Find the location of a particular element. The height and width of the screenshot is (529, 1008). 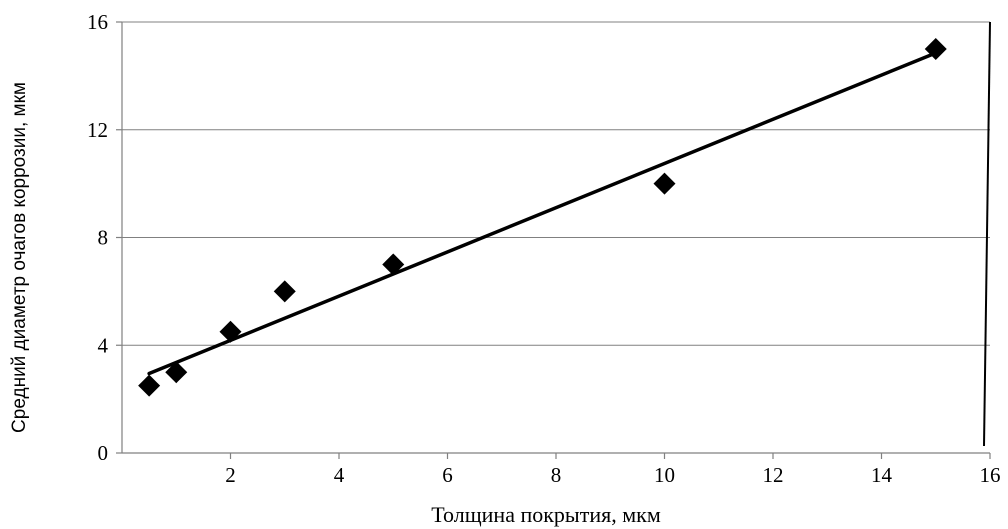

y-axis-ticks: 0 4 8 12 16 is located at coordinates (104, 237).